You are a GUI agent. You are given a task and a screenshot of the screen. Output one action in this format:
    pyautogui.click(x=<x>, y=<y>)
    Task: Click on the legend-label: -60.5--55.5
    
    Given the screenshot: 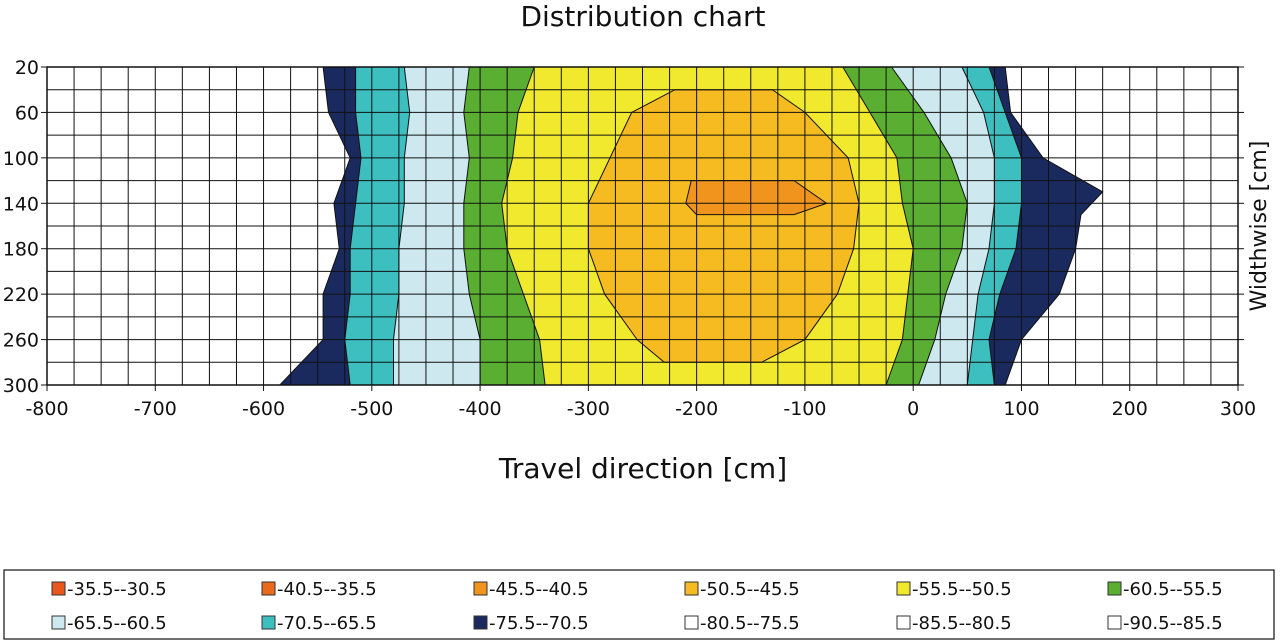 What is the action you would take?
    pyautogui.click(x=1173, y=589)
    